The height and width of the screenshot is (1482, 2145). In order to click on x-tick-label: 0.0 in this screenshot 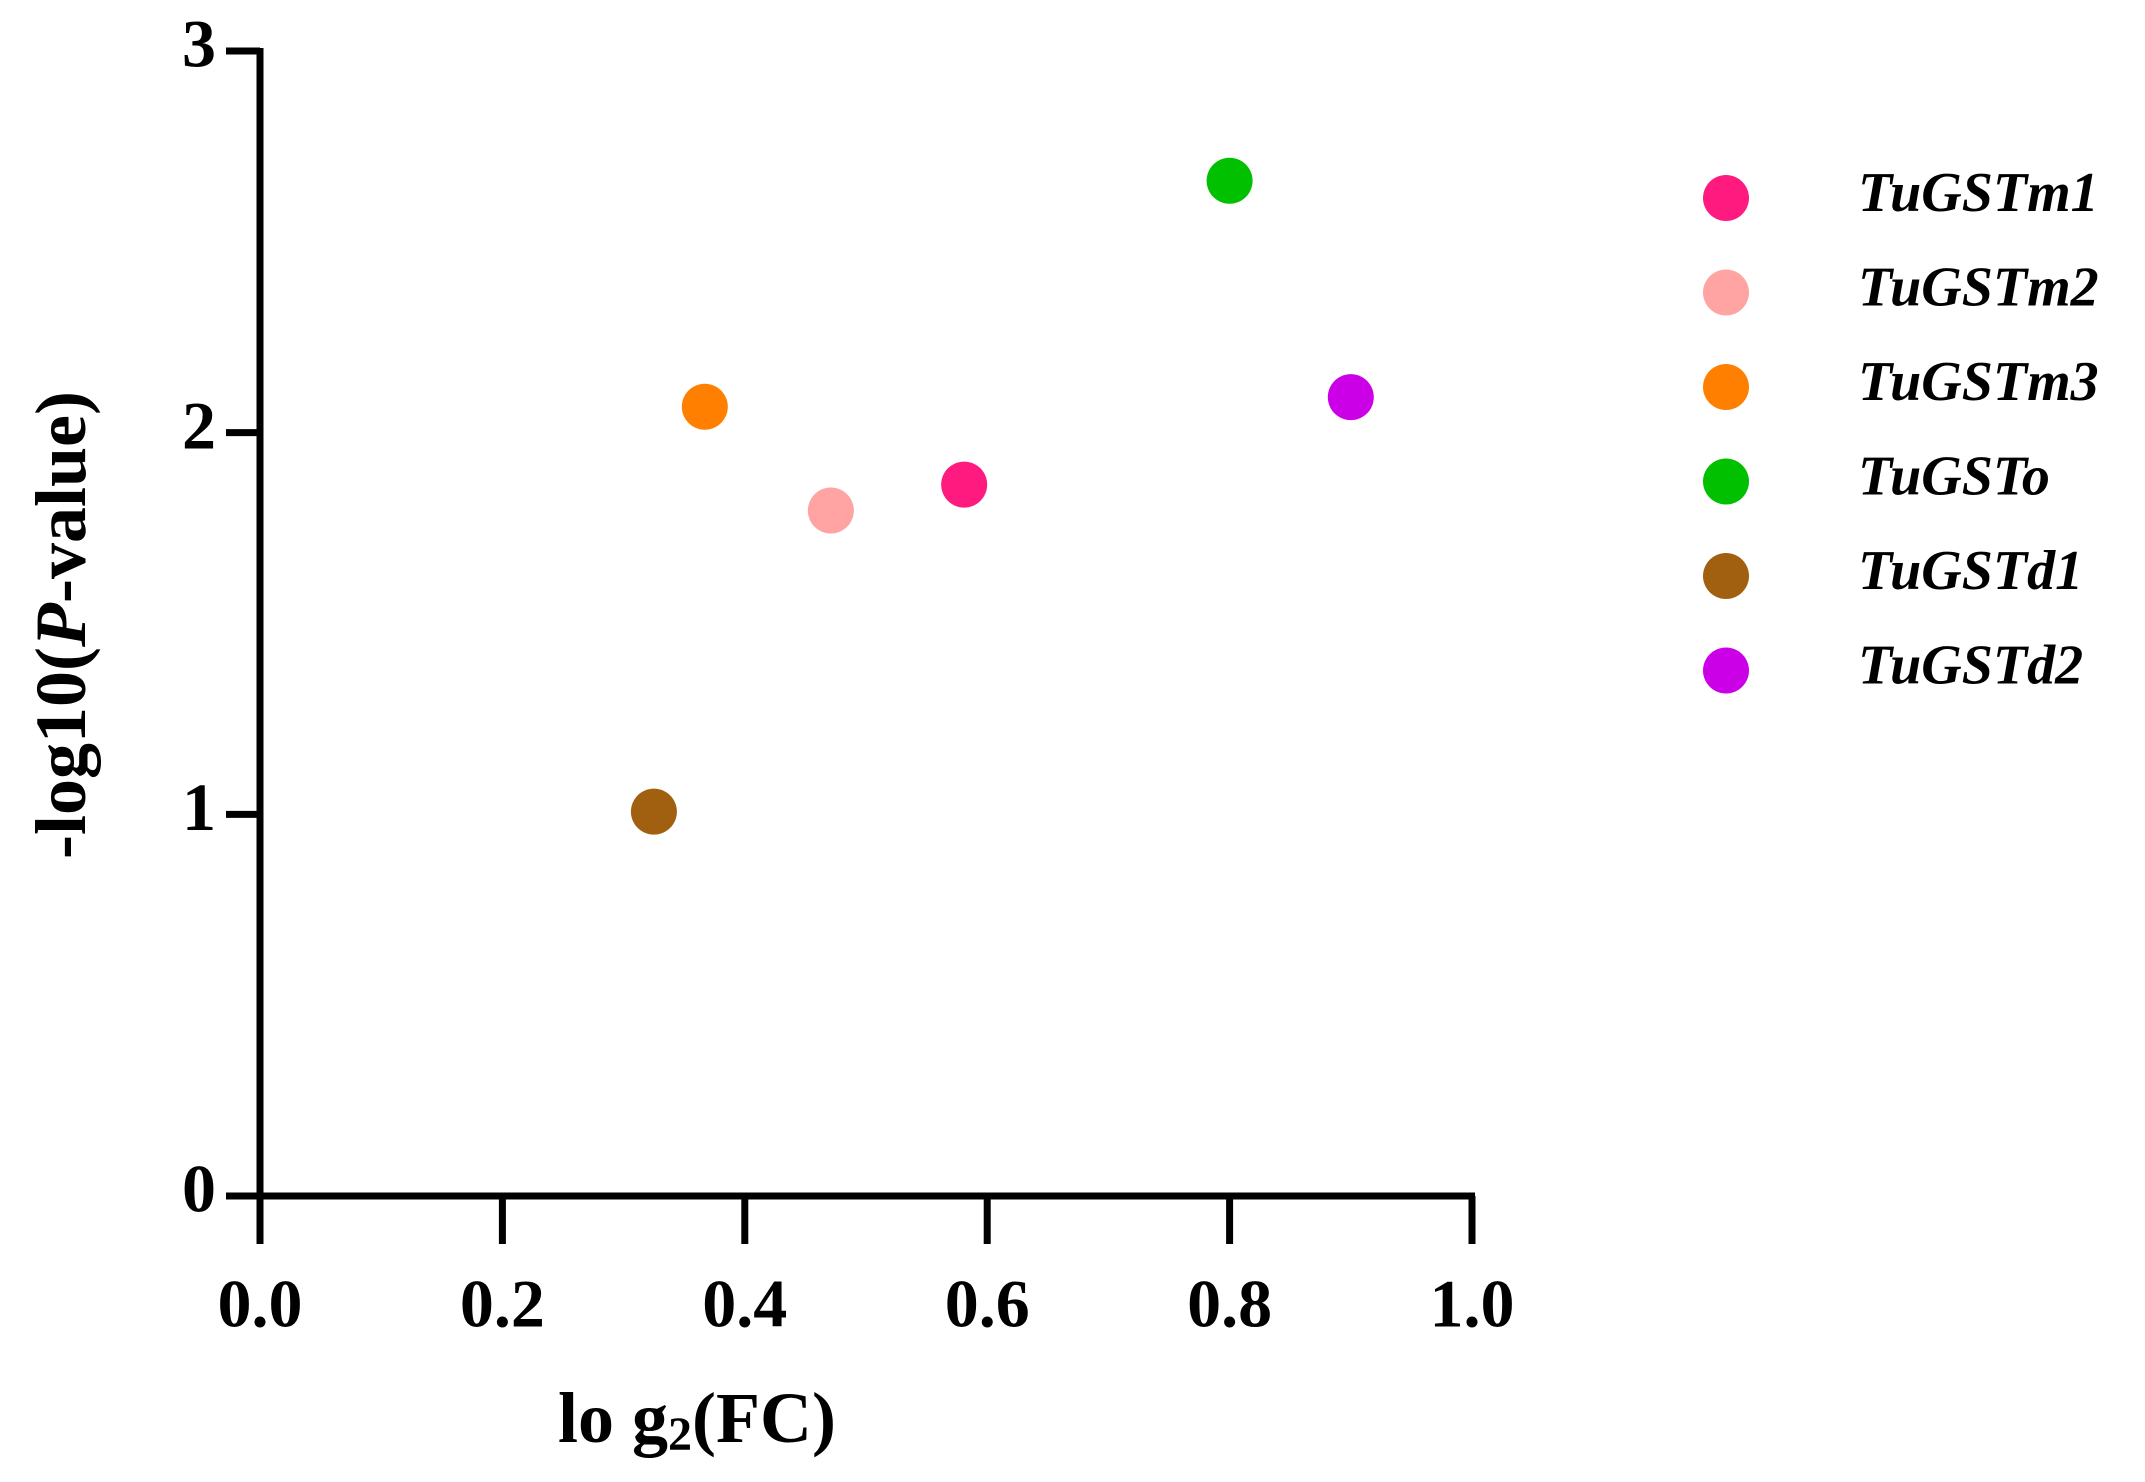, I will do `click(260, 1304)`.